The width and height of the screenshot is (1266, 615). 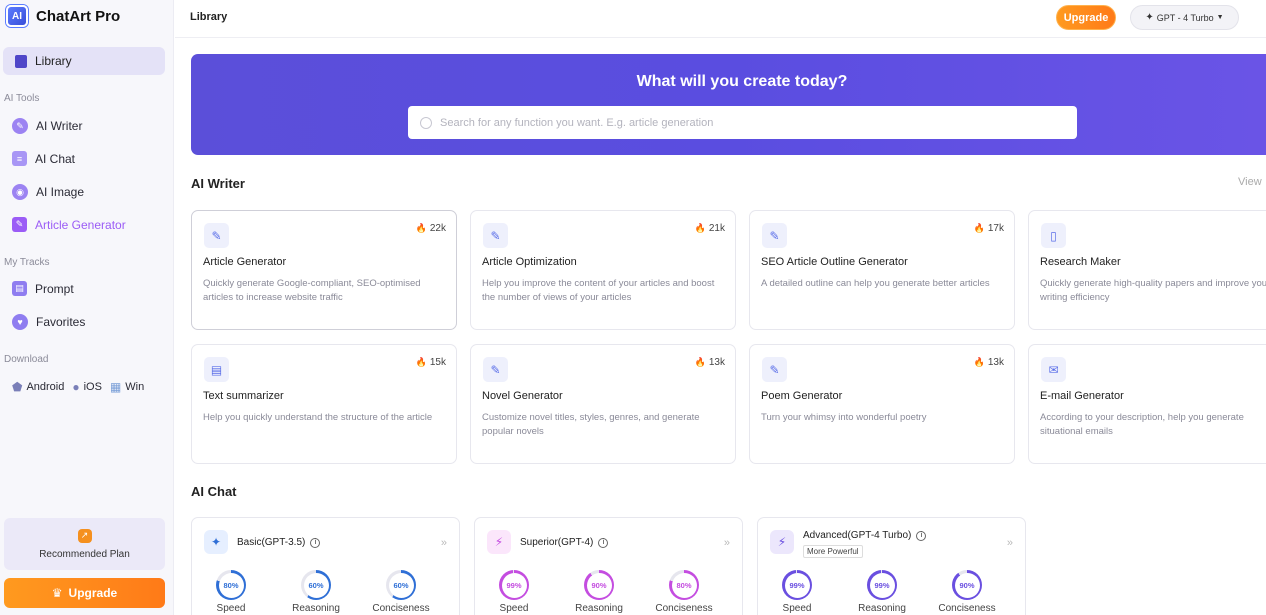 I want to click on metric-value: 80%, so click(x=684, y=585).